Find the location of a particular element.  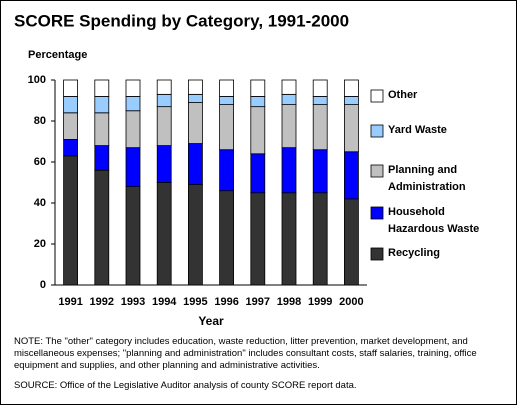

legend-label: Recycling is located at coordinates (414, 253).